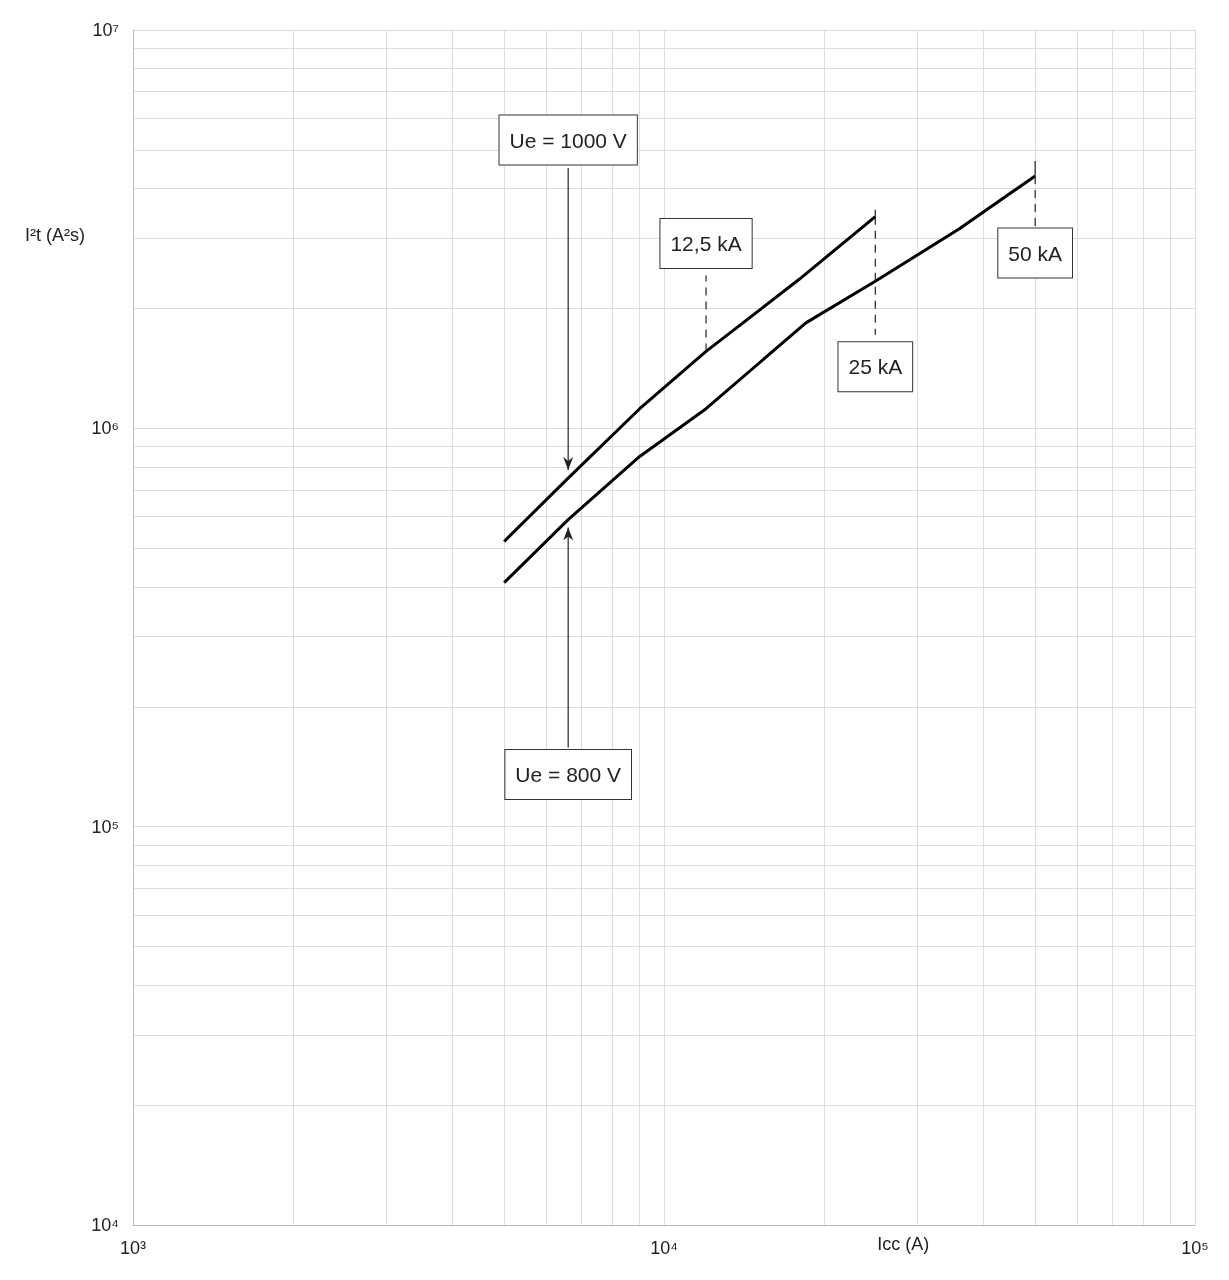  I want to click on annotation: 50 kA, so click(1035, 253).